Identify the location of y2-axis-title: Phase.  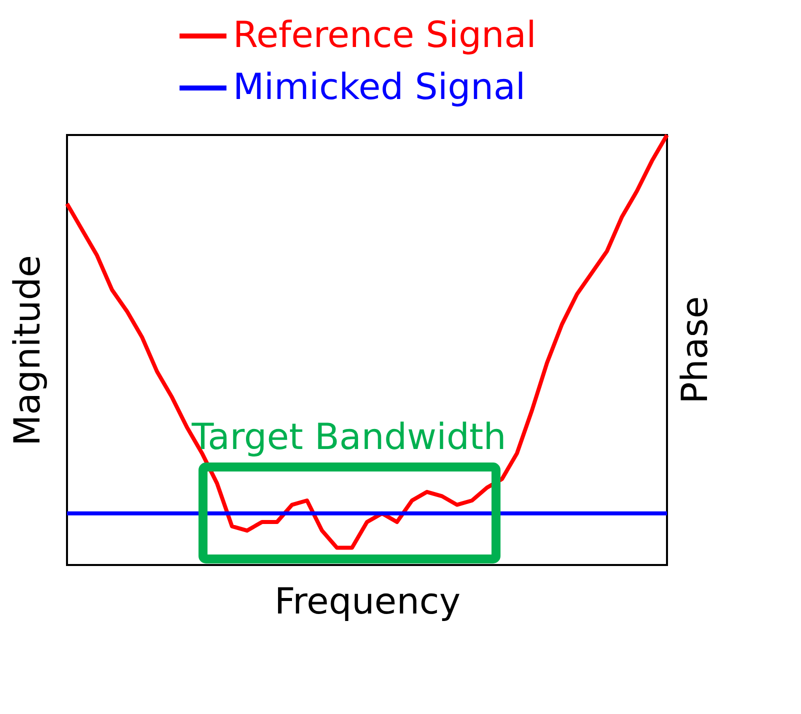
(695, 350).